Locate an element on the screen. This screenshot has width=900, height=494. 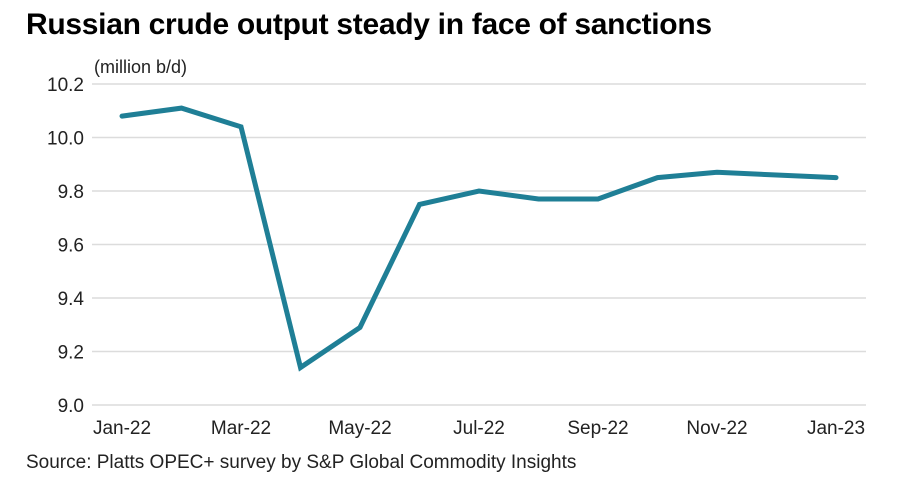
x-tick-label: Mar-22 is located at coordinates (241, 428).